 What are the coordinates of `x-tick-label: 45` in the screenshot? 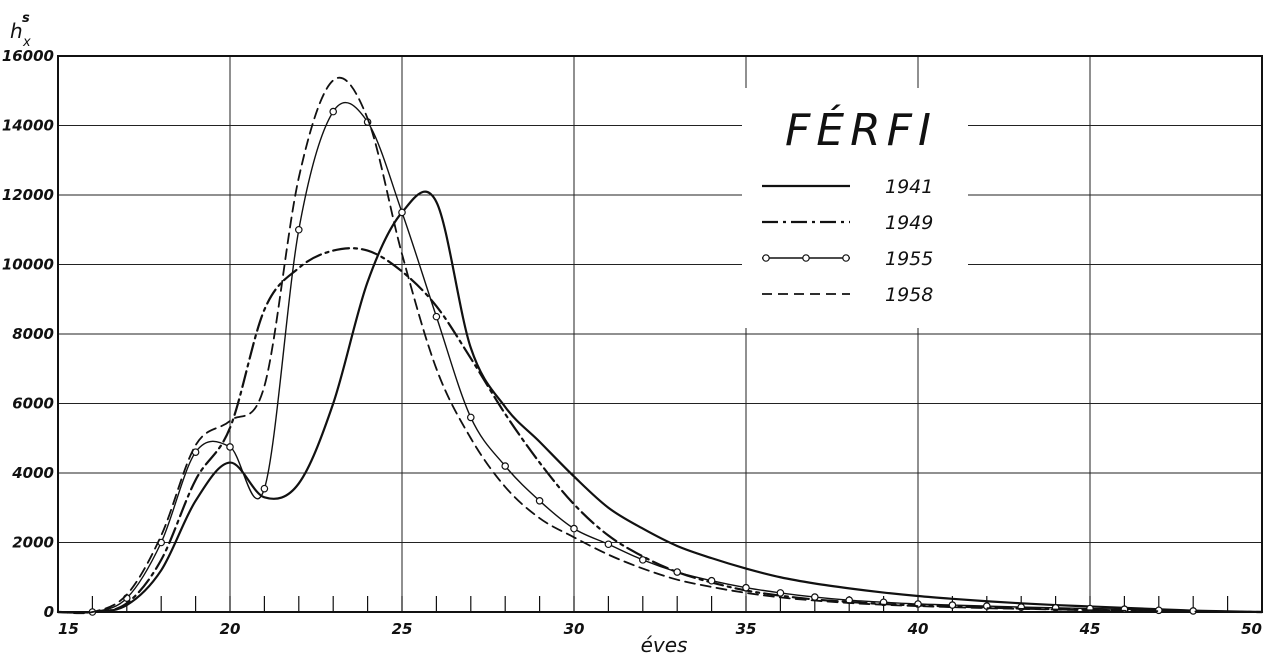 It's located at (1090, 629).